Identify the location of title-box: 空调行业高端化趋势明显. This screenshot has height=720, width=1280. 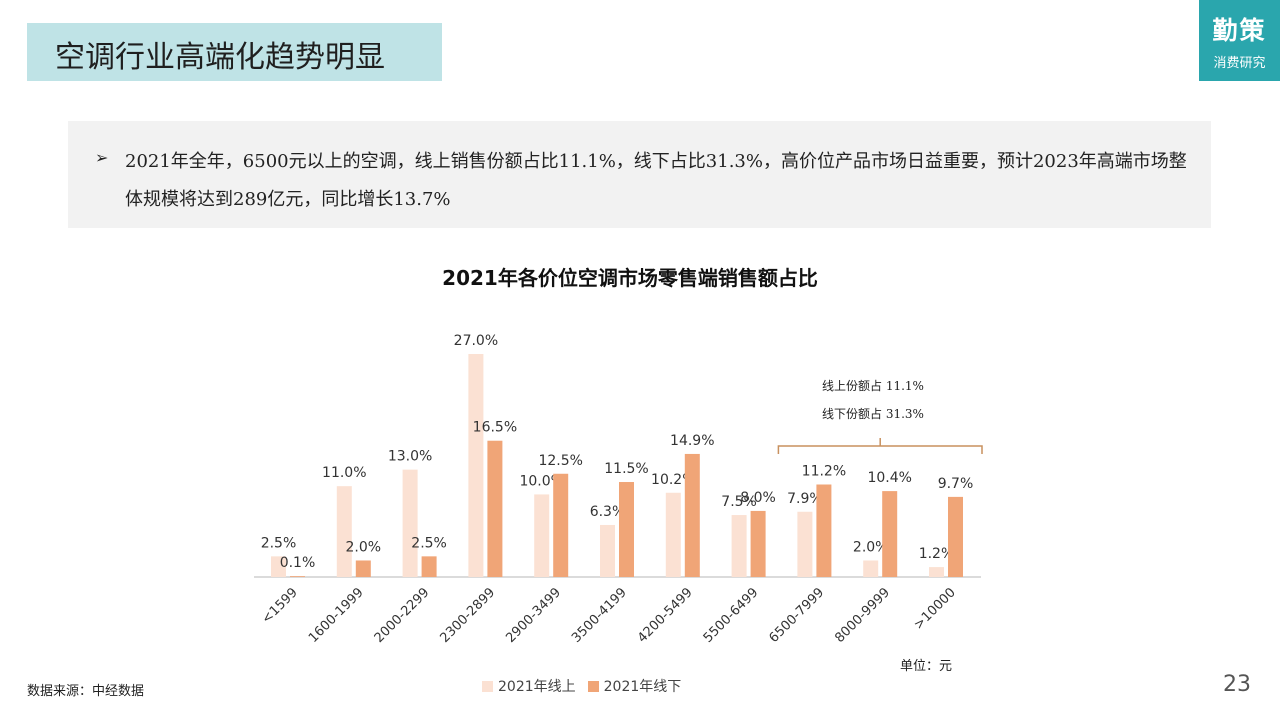
(234, 52).